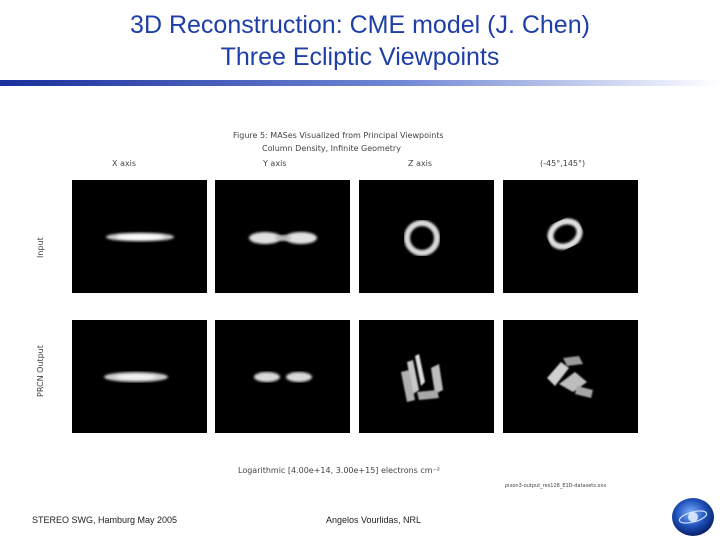 Image resolution: width=720 pixels, height=540 pixels. What do you see at coordinates (374, 520) in the screenshot?
I see `footer-author: Angelos Vourlidas, NRL` at bounding box center [374, 520].